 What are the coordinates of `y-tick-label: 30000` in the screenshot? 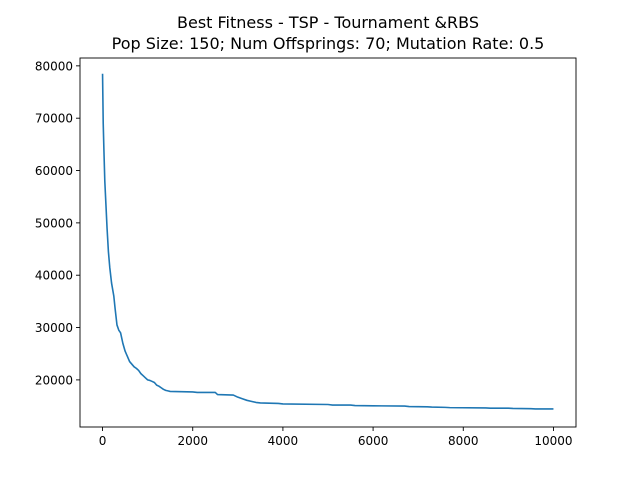 It's located at (54, 328).